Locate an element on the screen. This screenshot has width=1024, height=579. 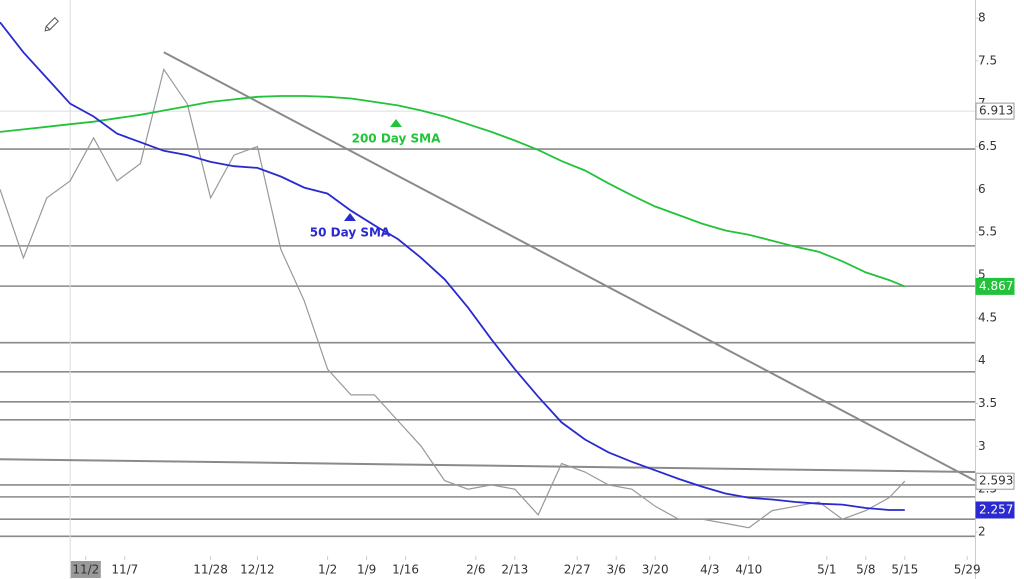
x-tick-highlight is located at coordinates (85, 569).